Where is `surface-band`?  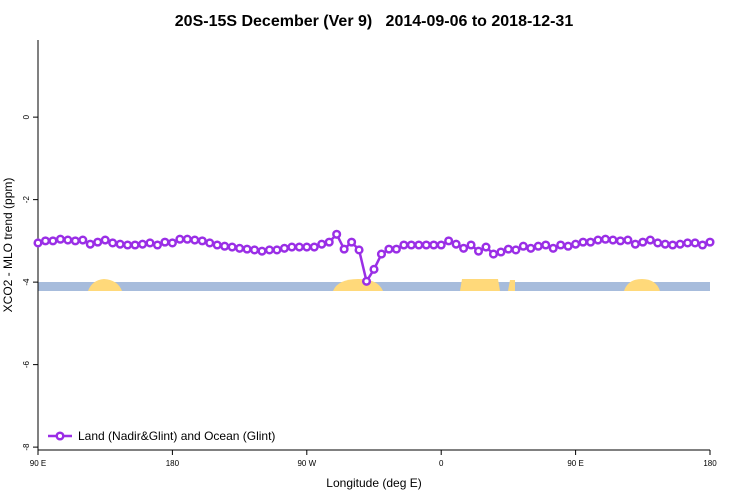 surface-band is located at coordinates (374, 285).